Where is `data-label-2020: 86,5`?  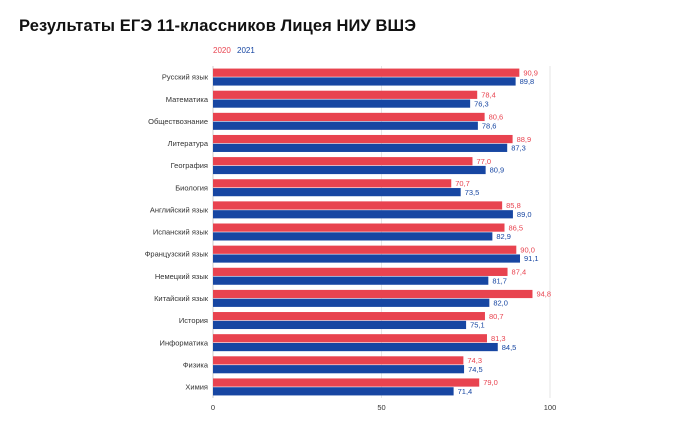
data-label-2020: 86,5 is located at coordinates (516, 227).